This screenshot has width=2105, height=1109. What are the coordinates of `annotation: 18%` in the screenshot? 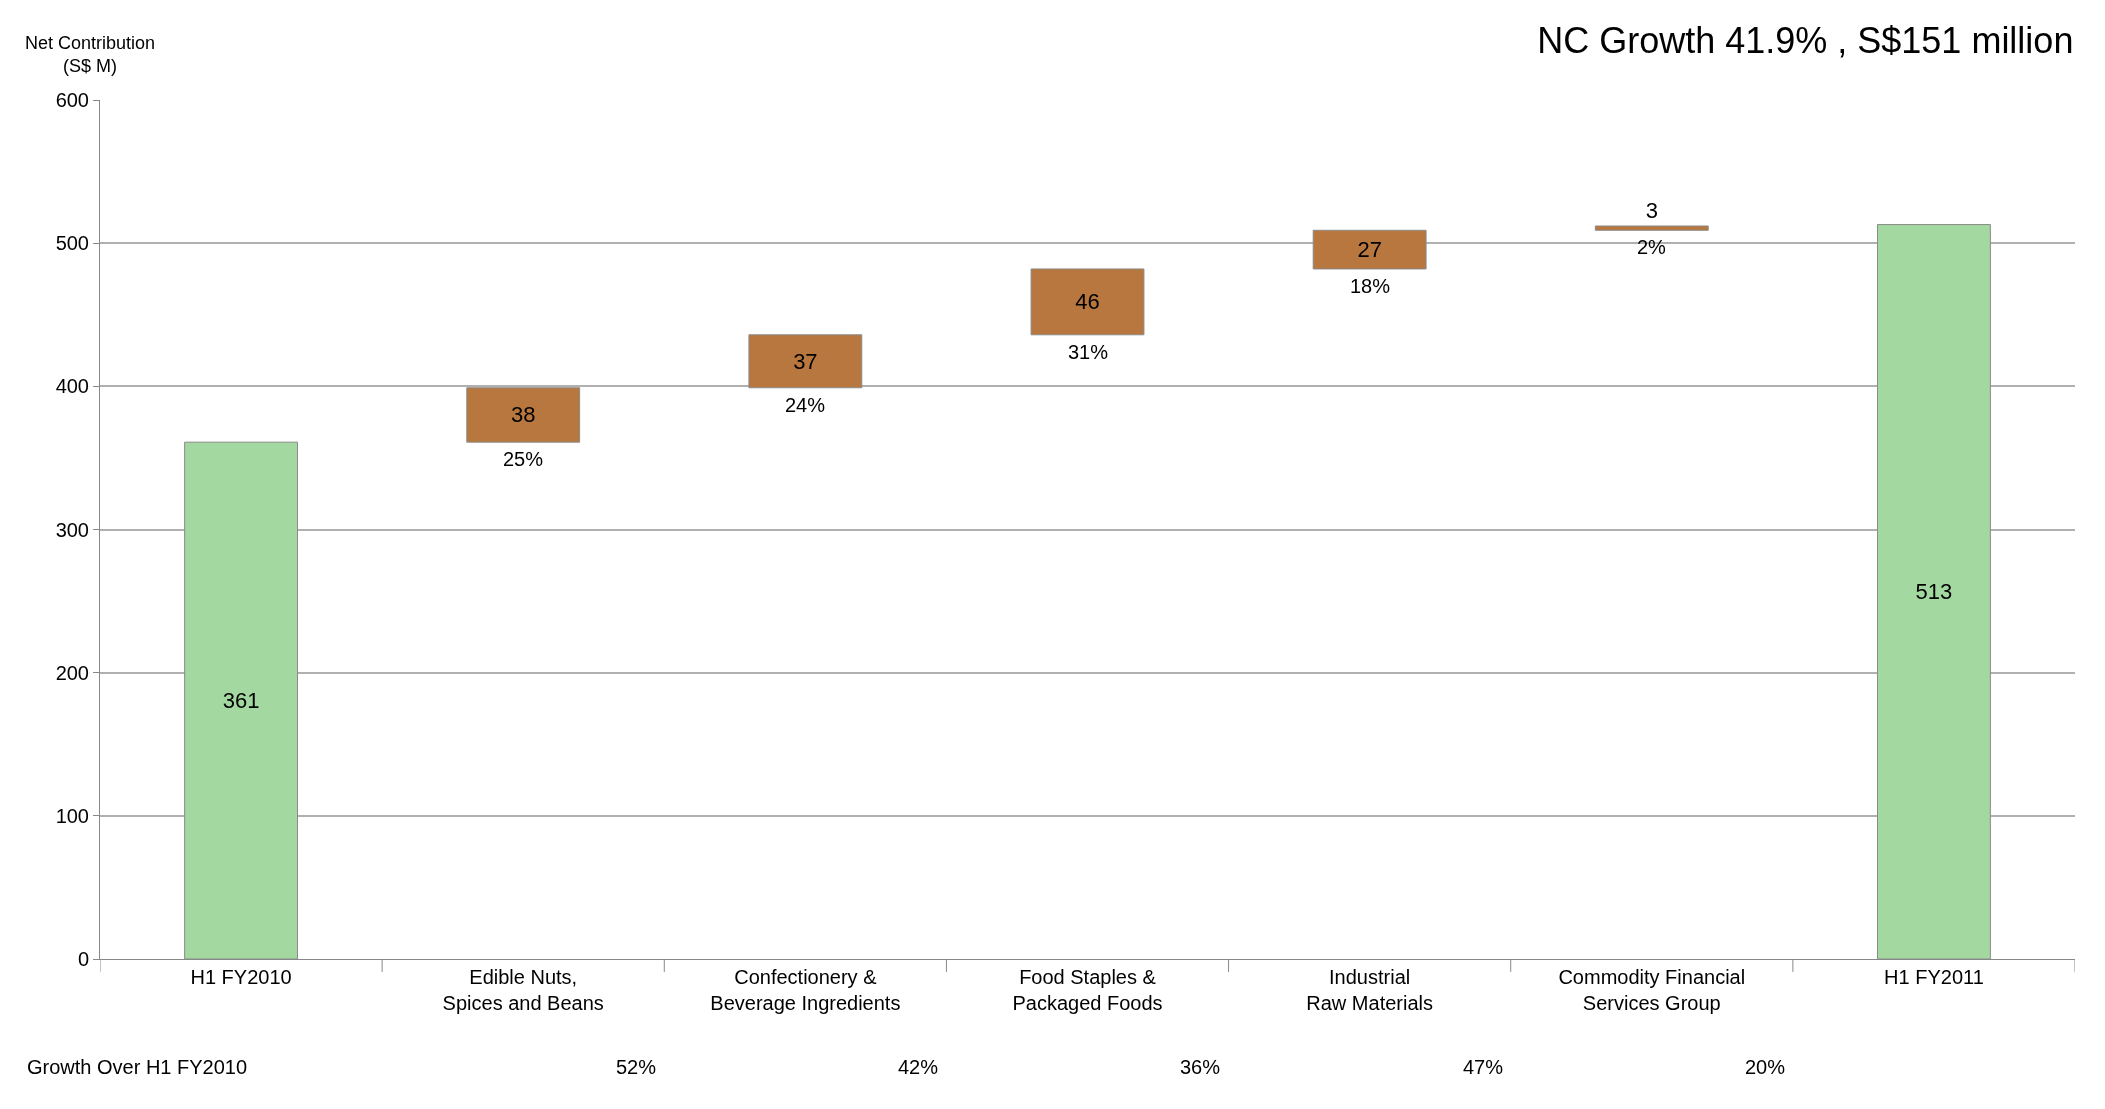 It's located at (1370, 286).